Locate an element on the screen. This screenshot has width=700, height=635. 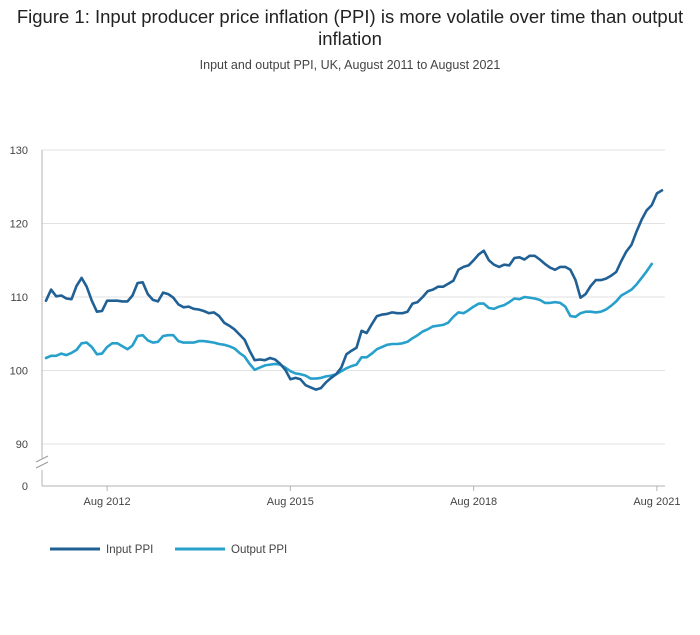
x-tick-label: Aug 2012 is located at coordinates (107, 502).